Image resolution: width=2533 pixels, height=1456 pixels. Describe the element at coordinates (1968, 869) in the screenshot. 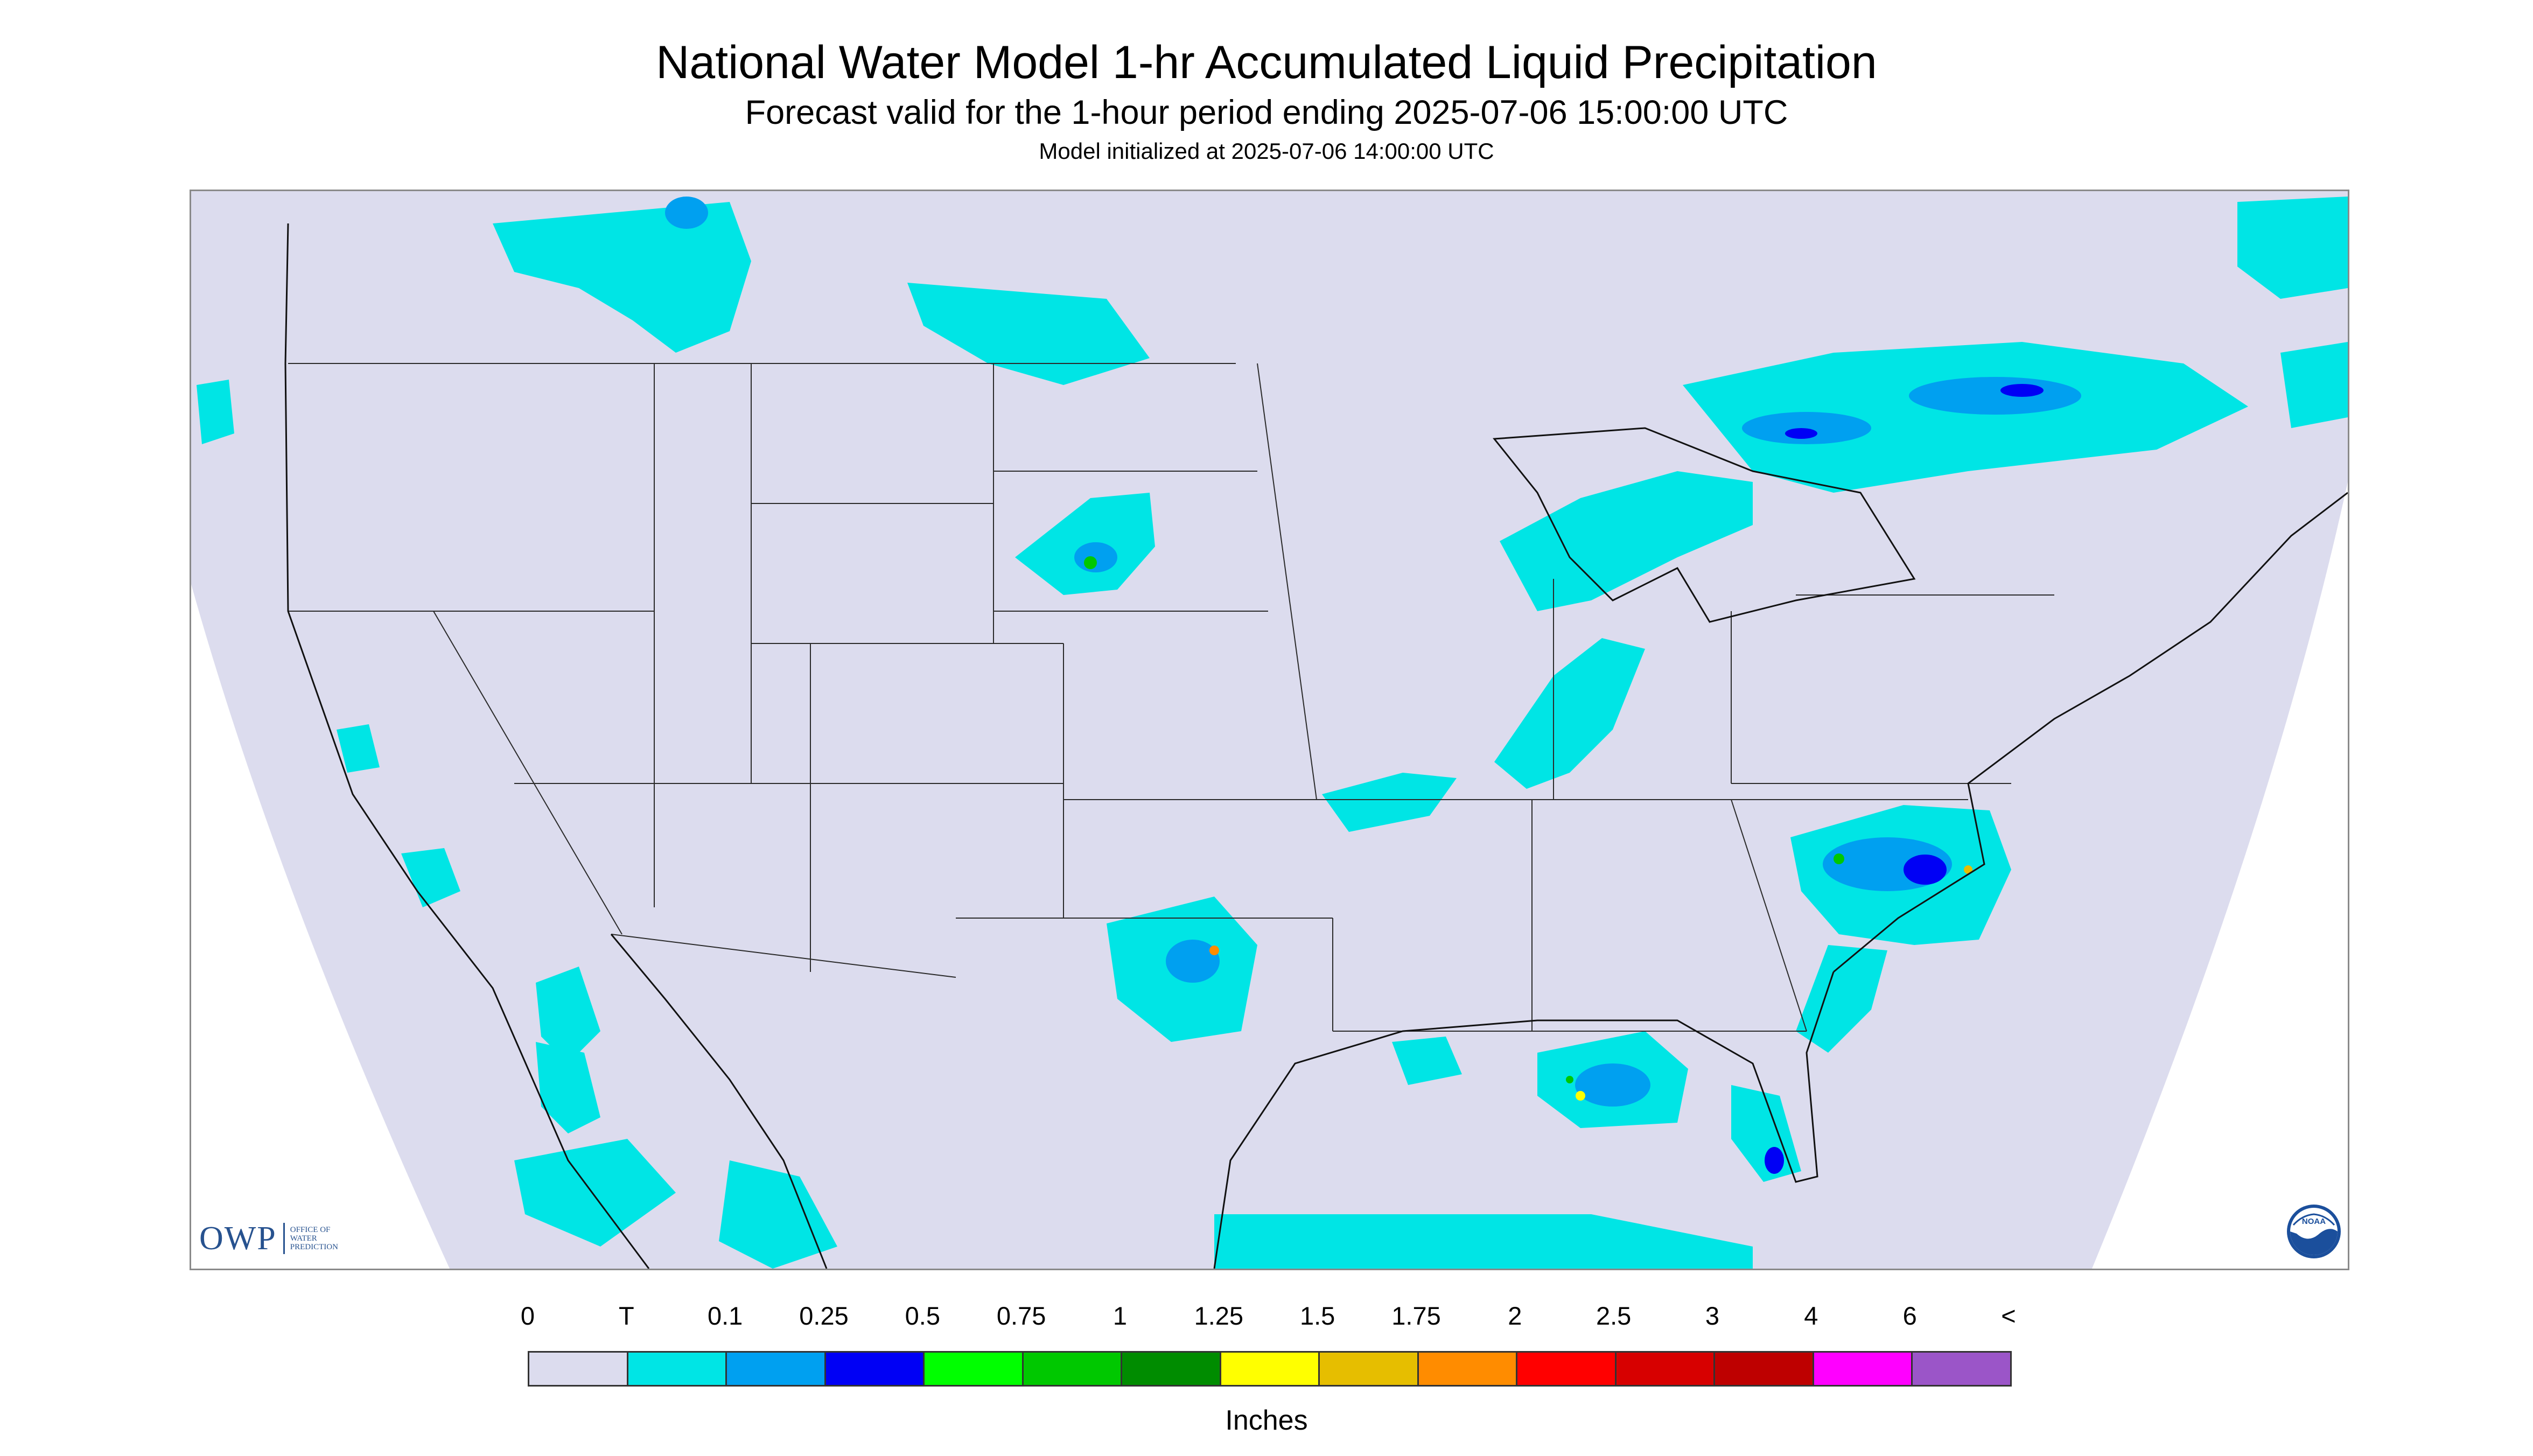

I see `precip-core-nc-yellow` at that location.